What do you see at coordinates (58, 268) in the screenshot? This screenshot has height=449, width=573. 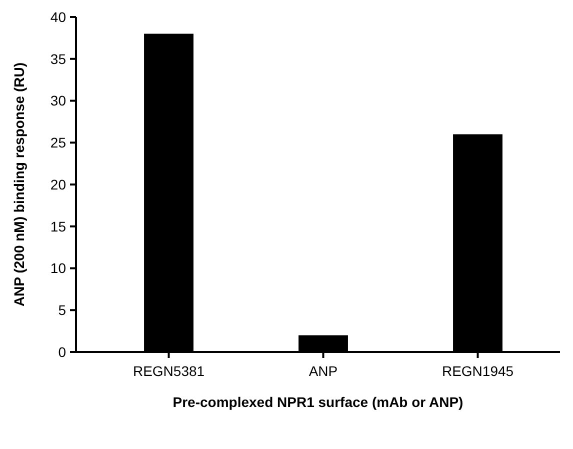 I see `y-tick-label: 10` at bounding box center [58, 268].